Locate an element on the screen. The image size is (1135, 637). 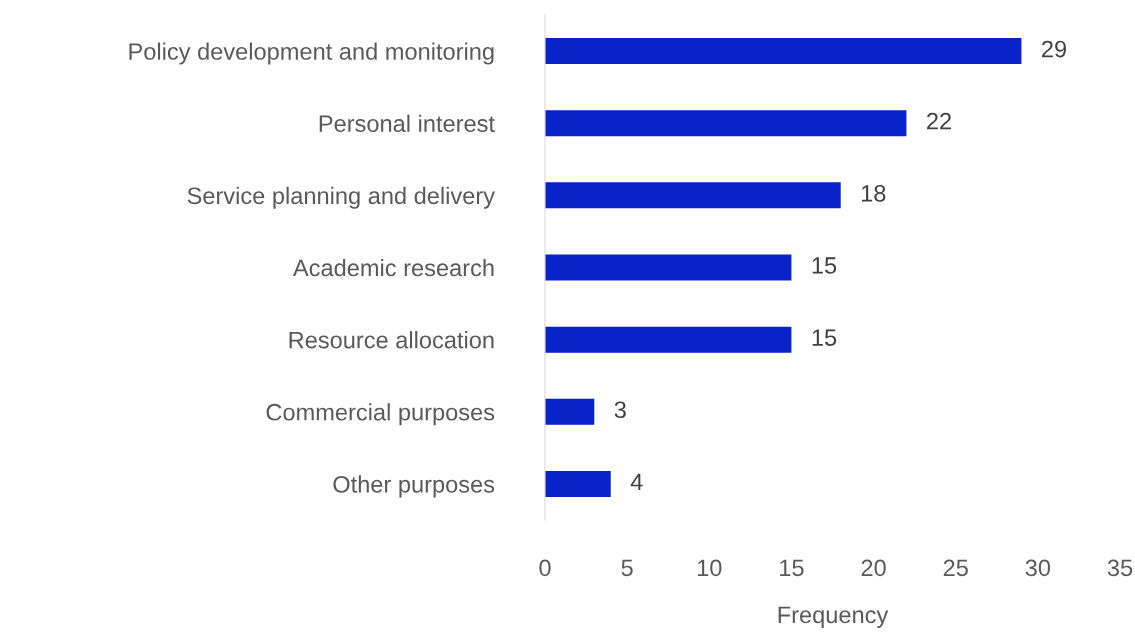
x-axis-title: Frequency is located at coordinates (833, 617).